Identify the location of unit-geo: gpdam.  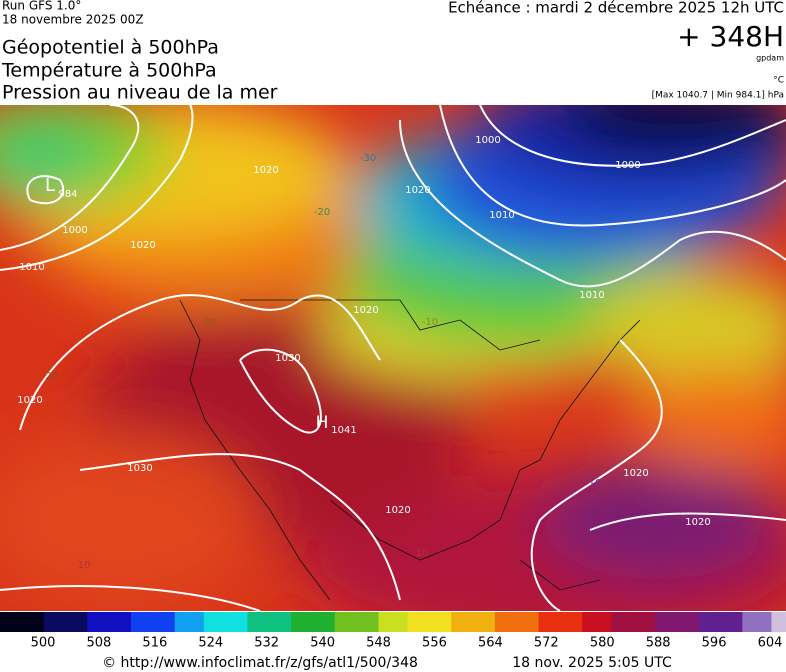
(770, 58).